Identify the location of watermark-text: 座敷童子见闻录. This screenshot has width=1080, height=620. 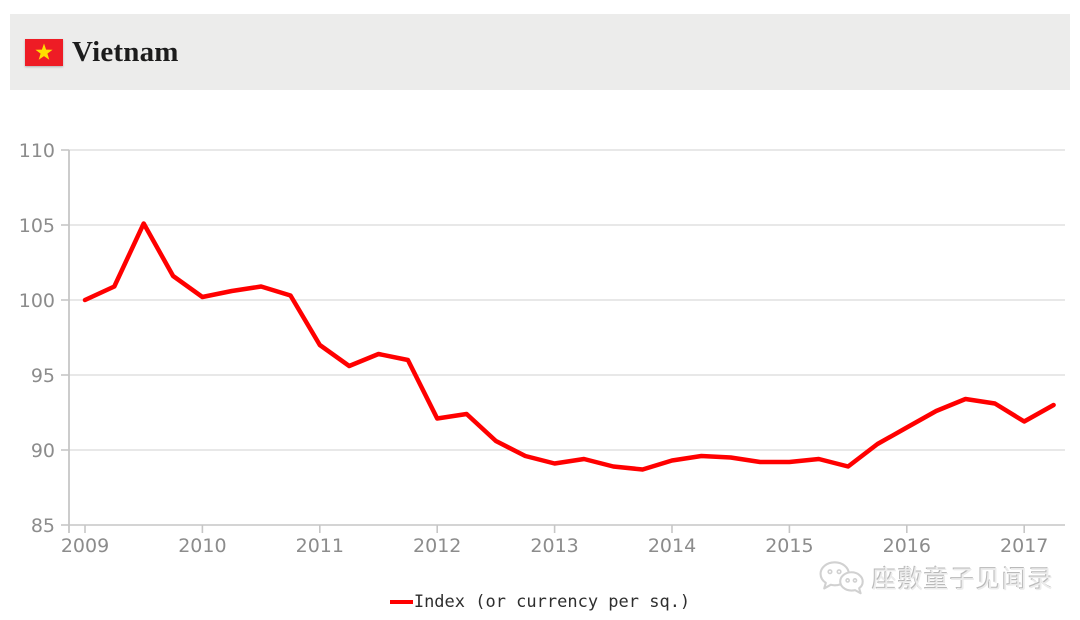
(962, 579).